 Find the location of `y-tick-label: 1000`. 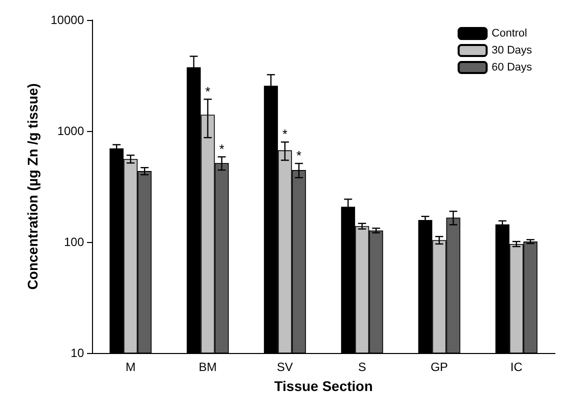

y-tick-label: 1000 is located at coordinates (70, 131).